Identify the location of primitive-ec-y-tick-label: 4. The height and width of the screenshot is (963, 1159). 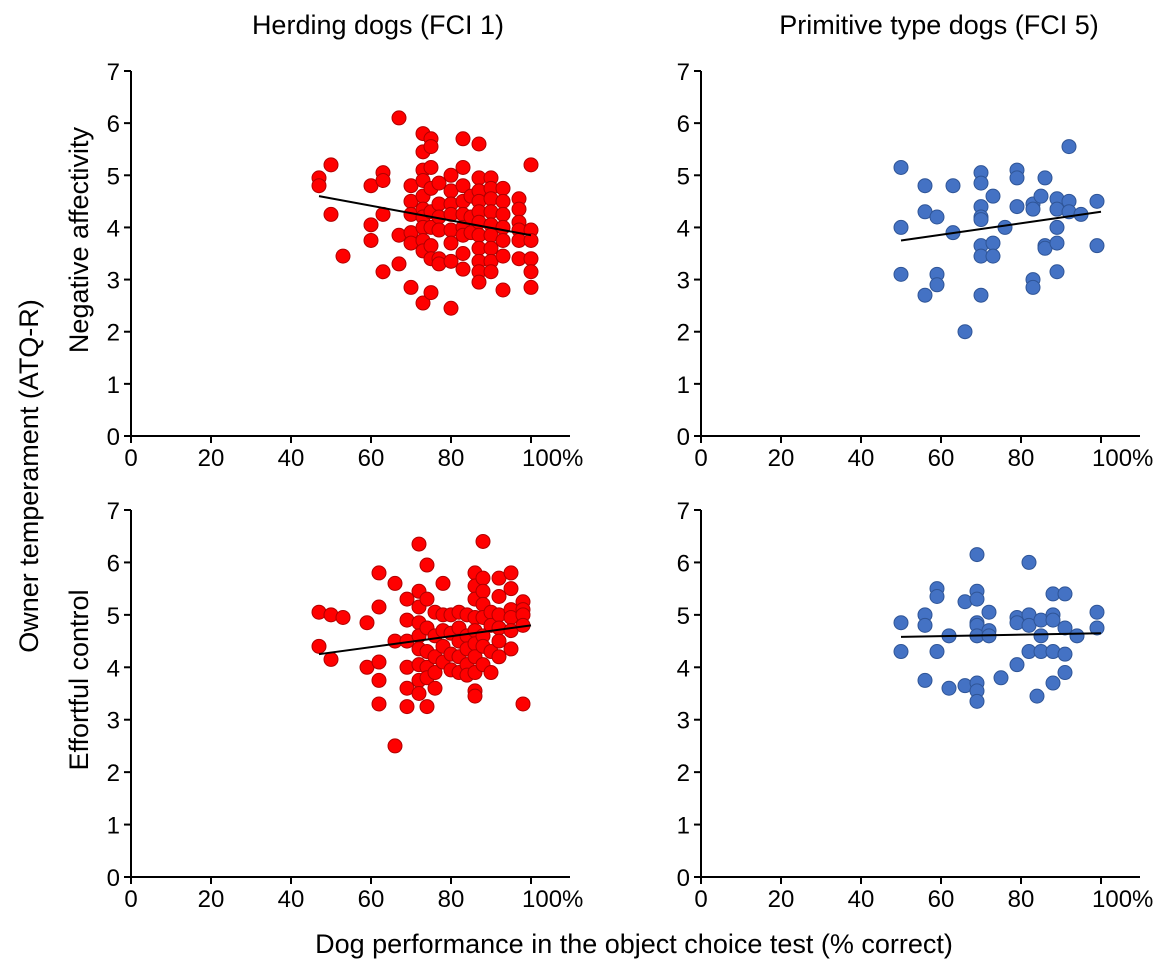
(683, 668).